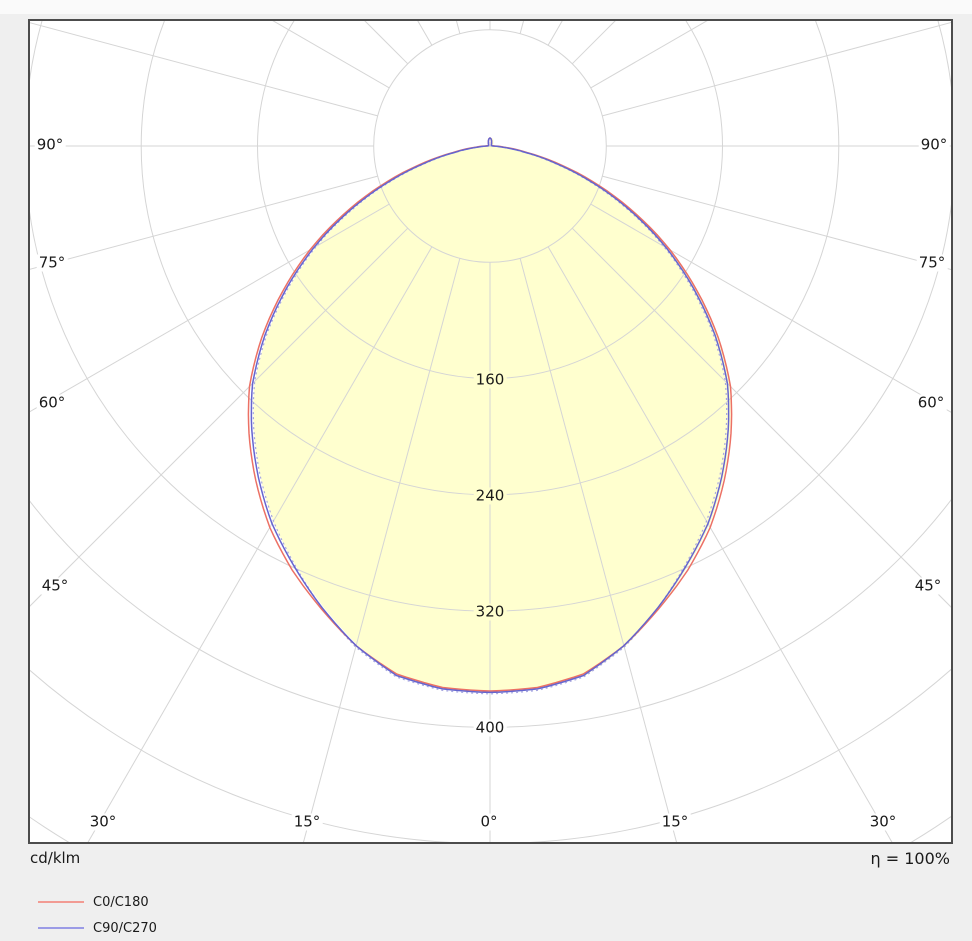  What do you see at coordinates (125, 928) in the screenshot?
I see `legend-label-c90-c270: C90/C270` at bounding box center [125, 928].